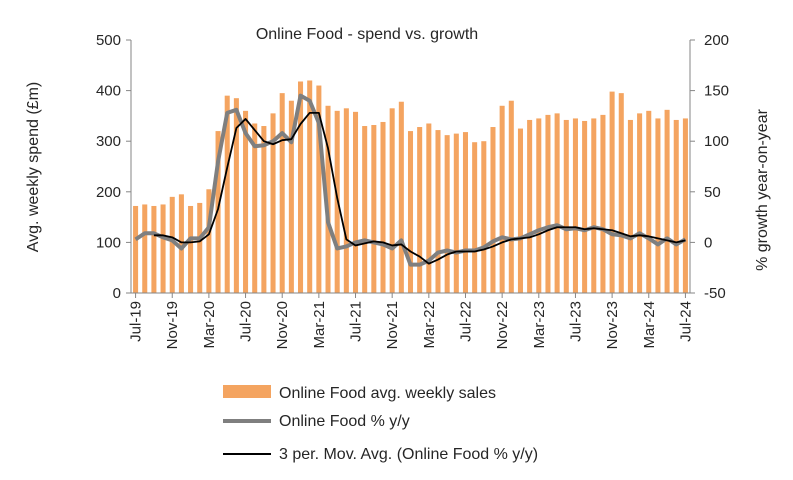  I want to click on y-tick-label: 300, so click(108, 141).